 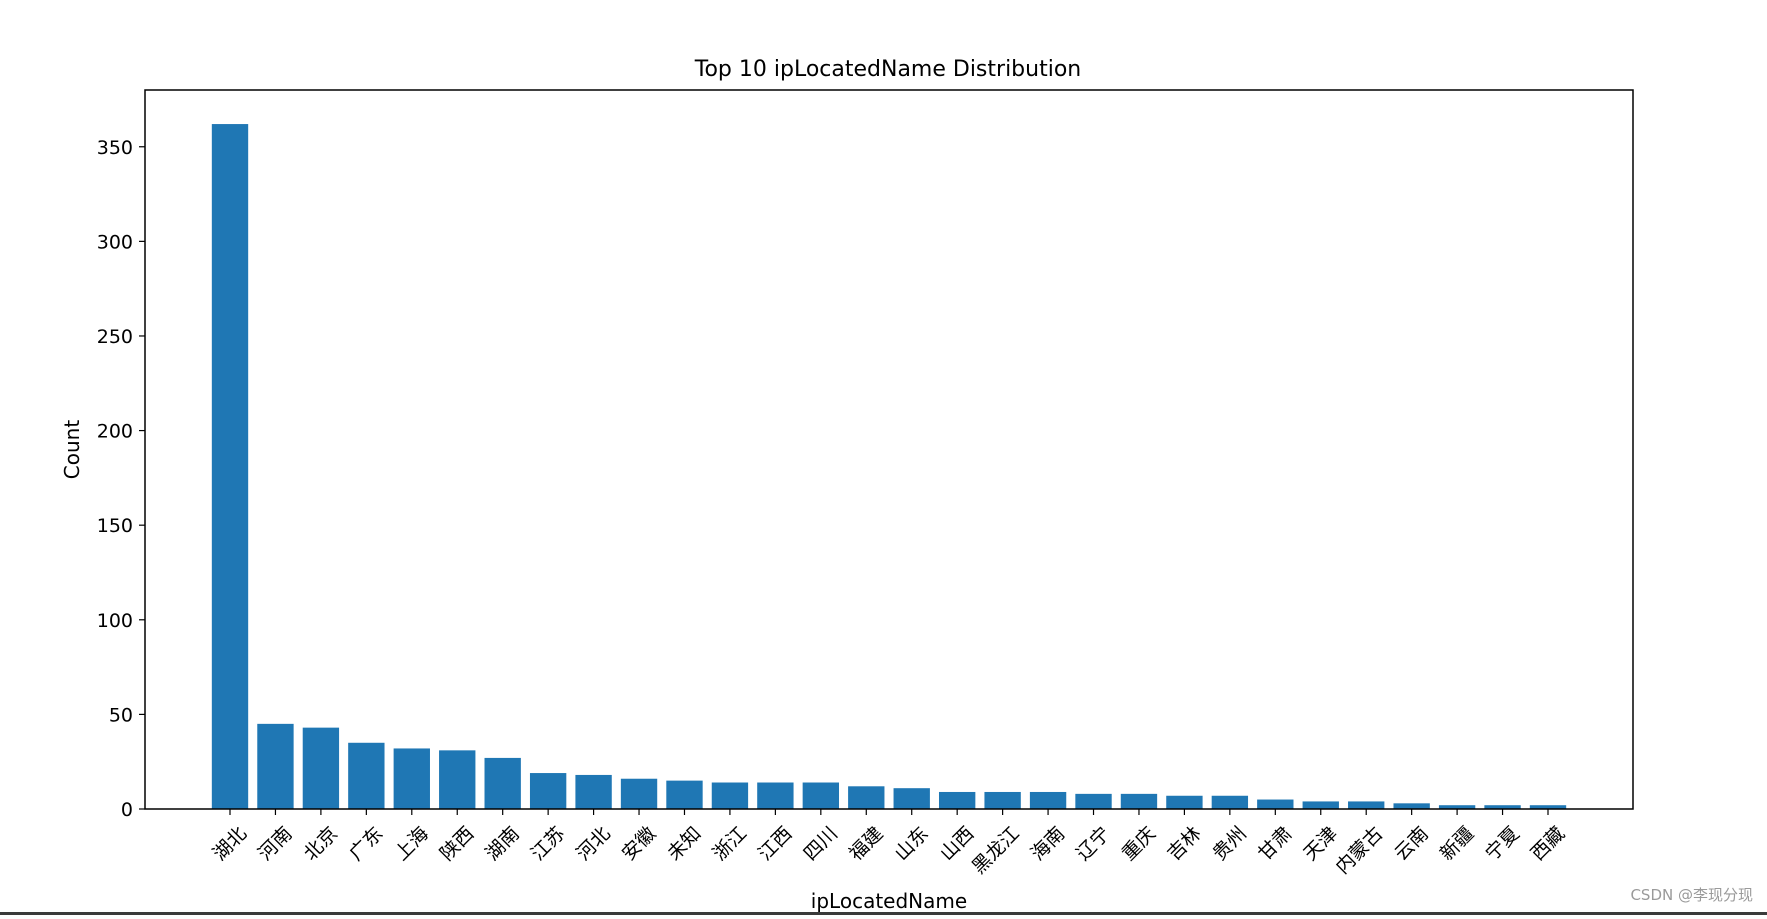 What do you see at coordinates (1275, 844) in the screenshot?
I see `x-tick-label: 甘肃` at bounding box center [1275, 844].